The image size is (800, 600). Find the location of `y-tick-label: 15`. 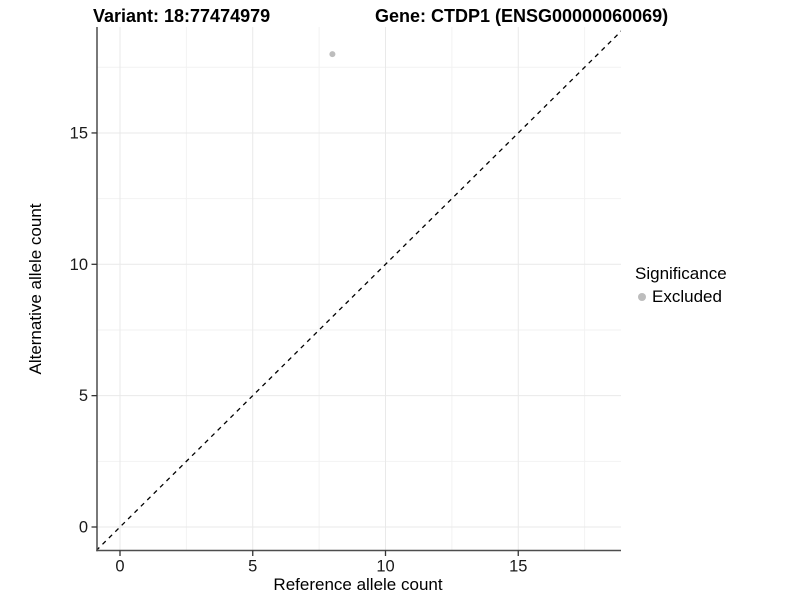

y-tick-label: 15 is located at coordinates (79, 133).